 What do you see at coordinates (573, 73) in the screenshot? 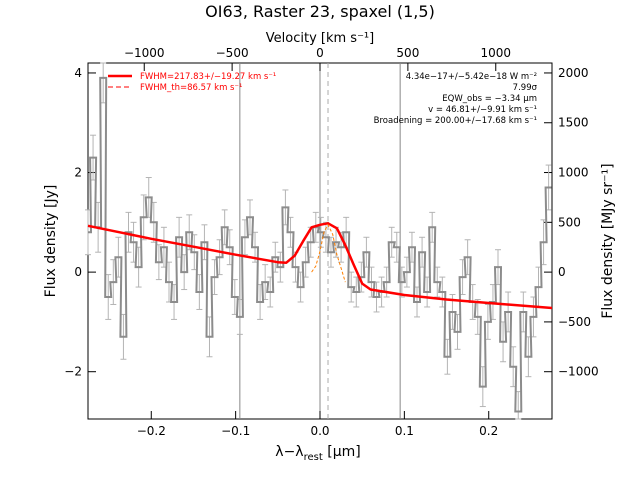
I see `right-tick-label: 2000` at bounding box center [573, 73].